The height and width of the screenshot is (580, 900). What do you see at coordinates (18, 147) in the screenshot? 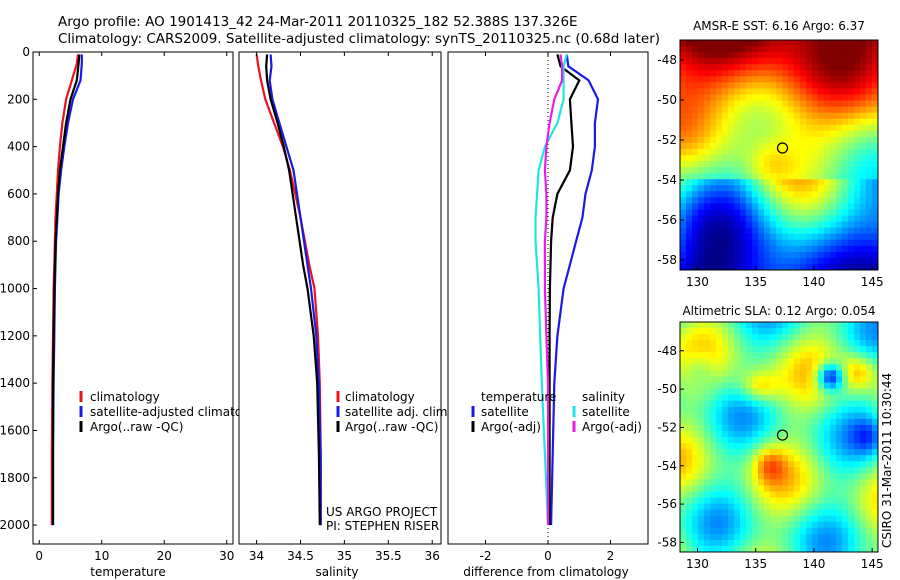
I see `y-tick-label: 400` at bounding box center [18, 147].